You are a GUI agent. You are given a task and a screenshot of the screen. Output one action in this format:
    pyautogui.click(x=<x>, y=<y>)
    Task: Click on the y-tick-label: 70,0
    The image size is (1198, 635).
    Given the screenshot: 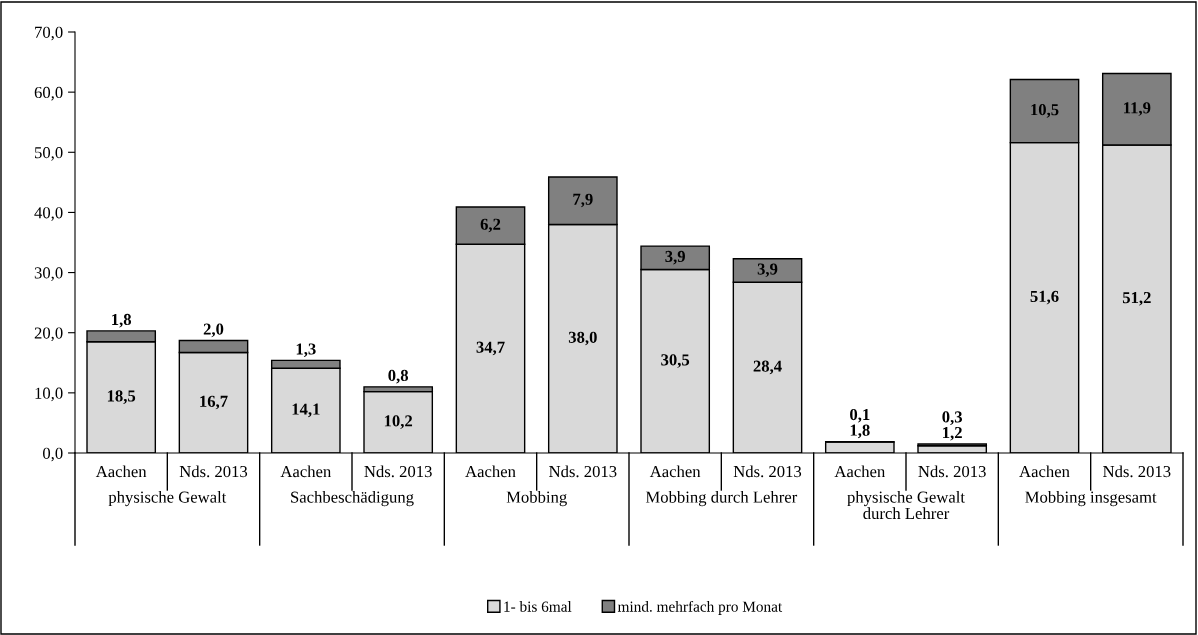 What is the action you would take?
    pyautogui.click(x=49, y=33)
    